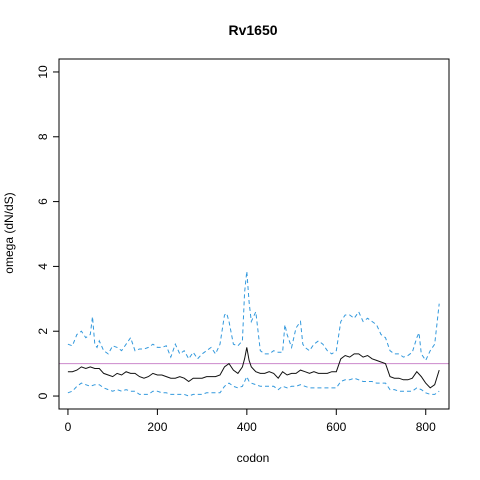 The image size is (480, 480). What do you see at coordinates (48, 232) in the screenshot?
I see `y-axis: 0 2 4 6 8 10` at bounding box center [48, 232].